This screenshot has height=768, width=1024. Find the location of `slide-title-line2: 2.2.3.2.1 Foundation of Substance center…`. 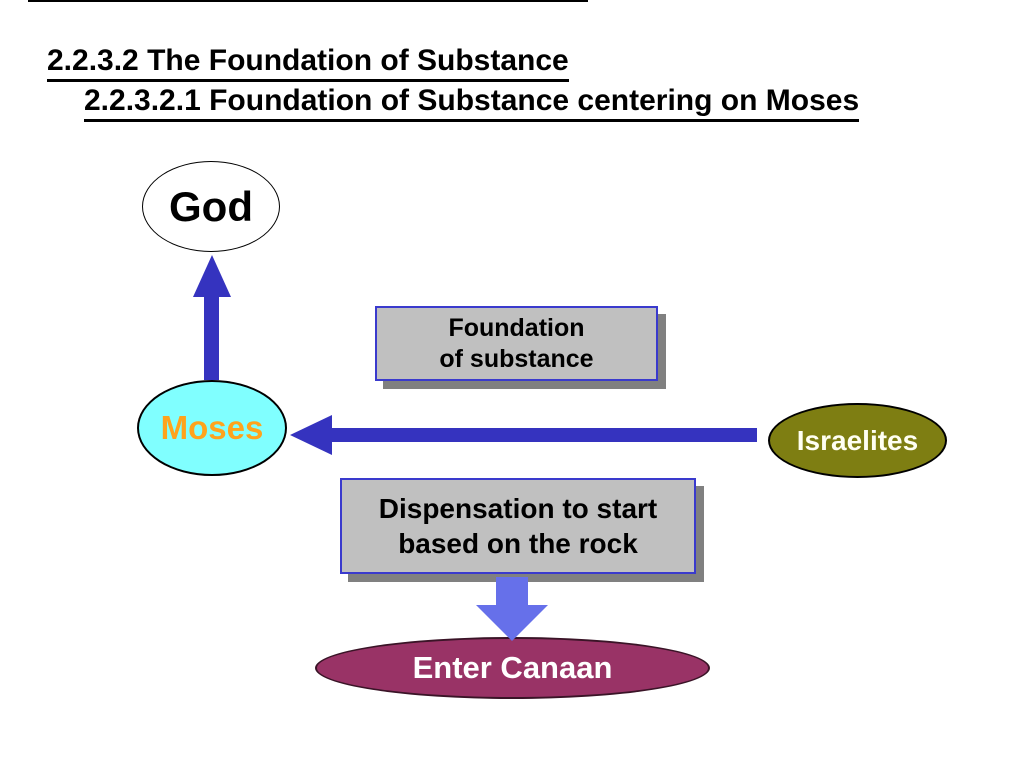

slide-title-line2: 2.2.3.2.1 Foundation of Substance center… is located at coordinates (472, 103).